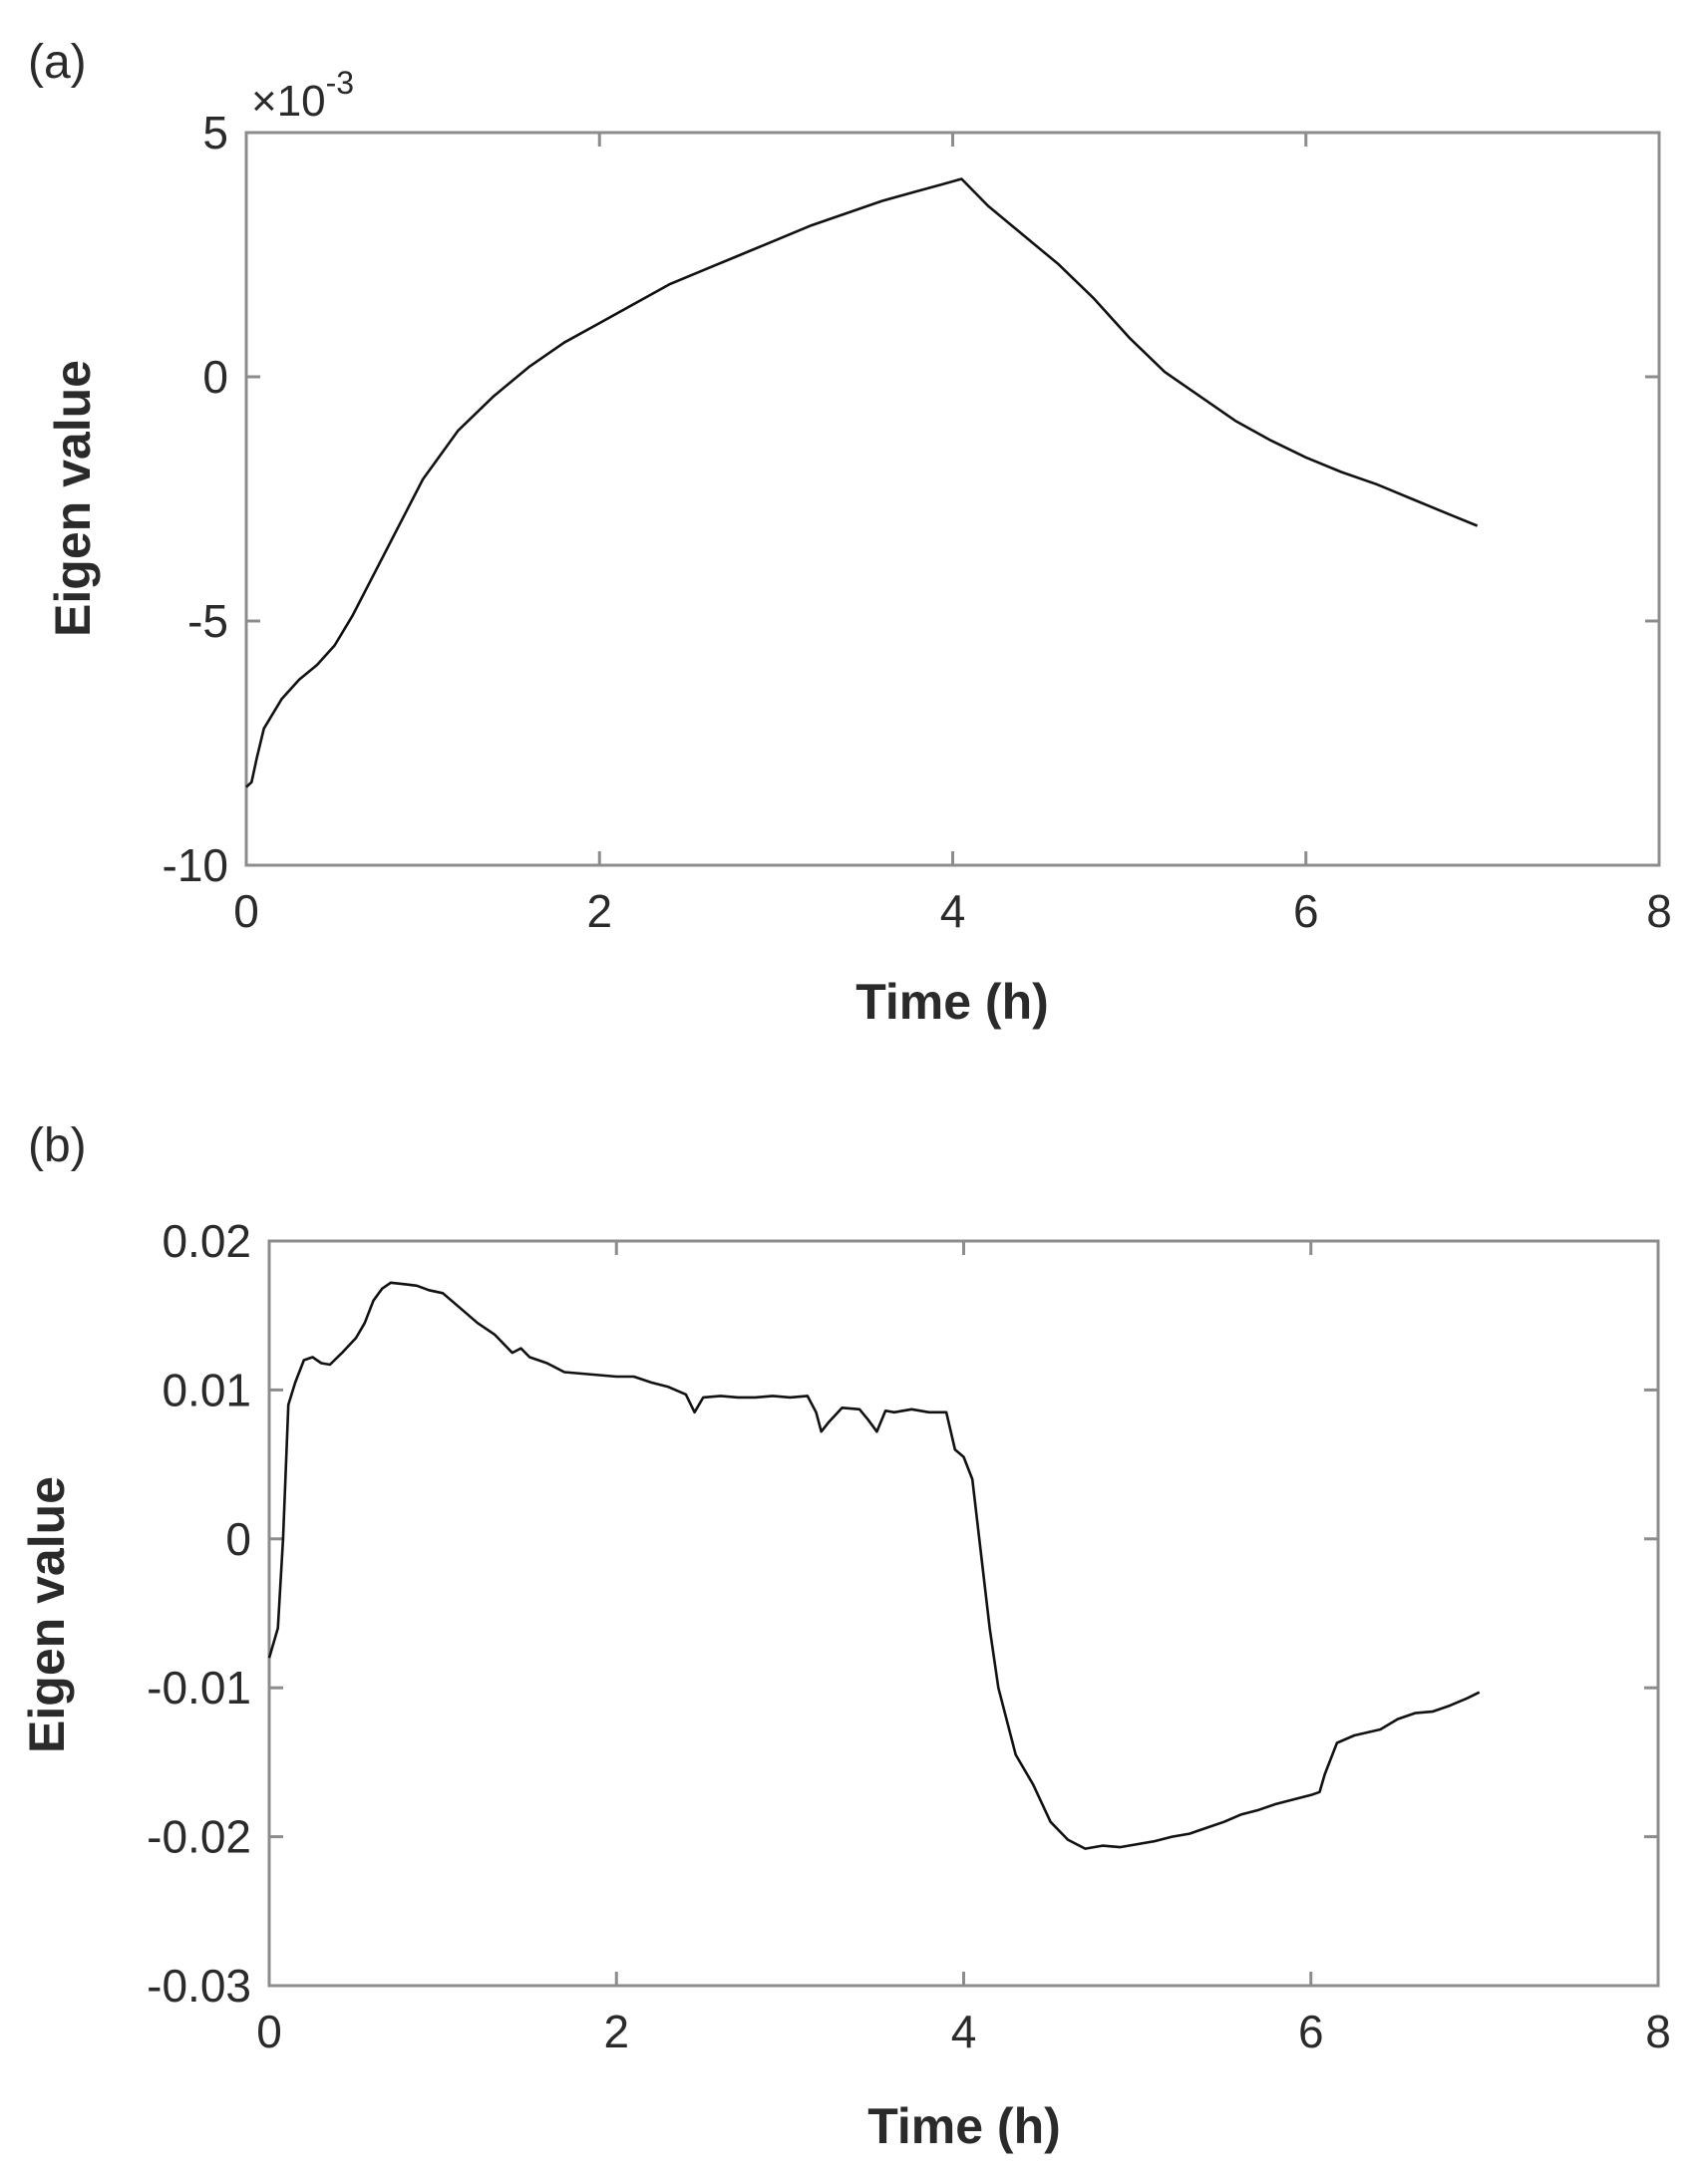  Describe the element at coordinates (47, 1614) in the screenshot. I see `panel-b-y-axis-title: Eigen value` at that location.